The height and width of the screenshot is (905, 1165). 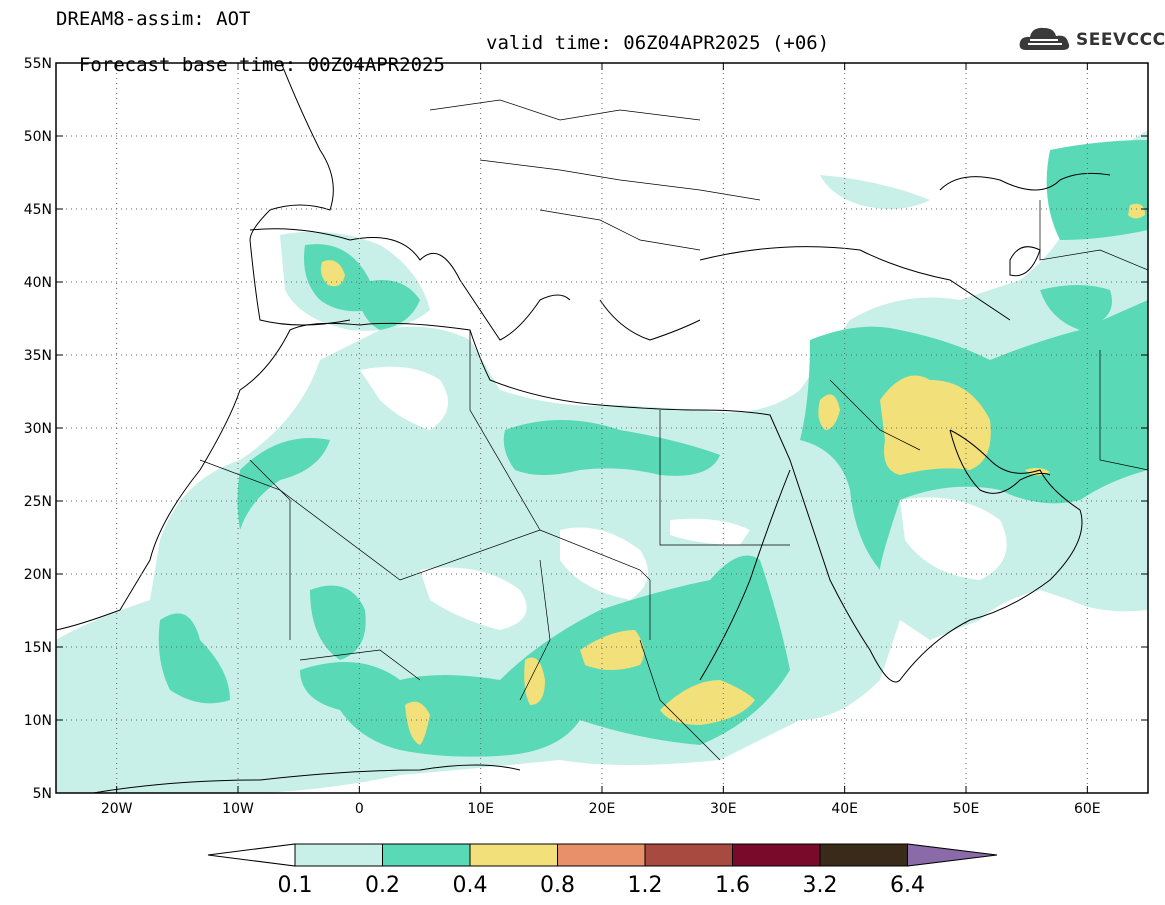 What do you see at coordinates (732, 885) in the screenshot?
I see `colorbar-label: 1.6` at bounding box center [732, 885].